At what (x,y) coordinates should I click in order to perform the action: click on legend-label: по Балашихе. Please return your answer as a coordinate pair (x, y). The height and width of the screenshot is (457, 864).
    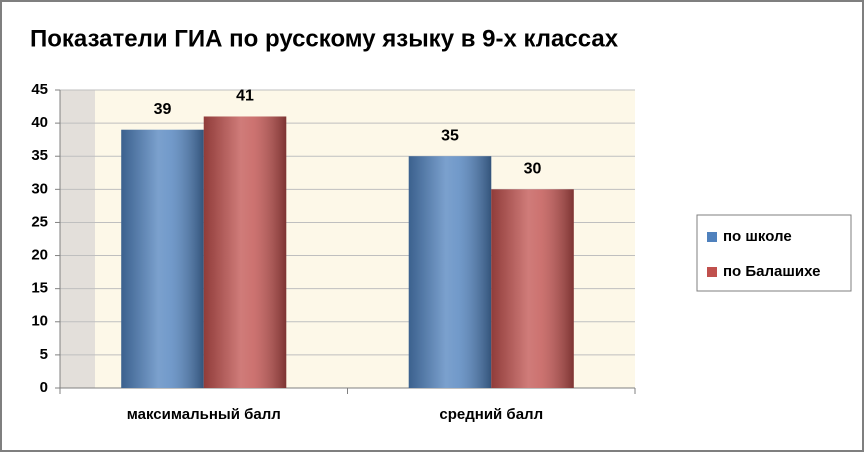
    Looking at the image, I should click on (771, 271).